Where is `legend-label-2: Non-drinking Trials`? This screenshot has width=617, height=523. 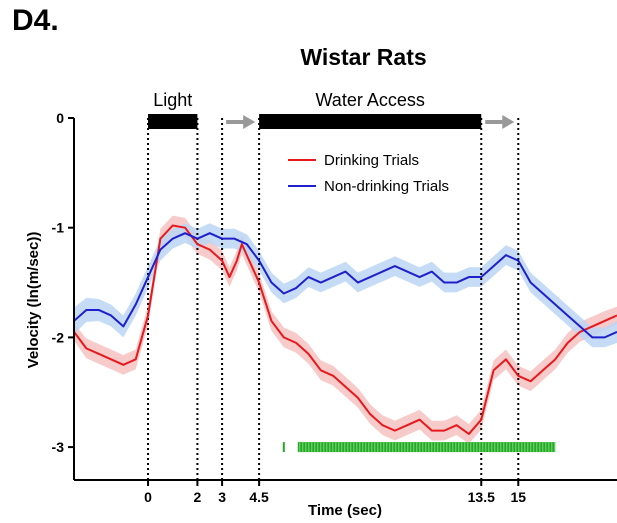 legend-label-2: Non-drinking Trials is located at coordinates (386, 186).